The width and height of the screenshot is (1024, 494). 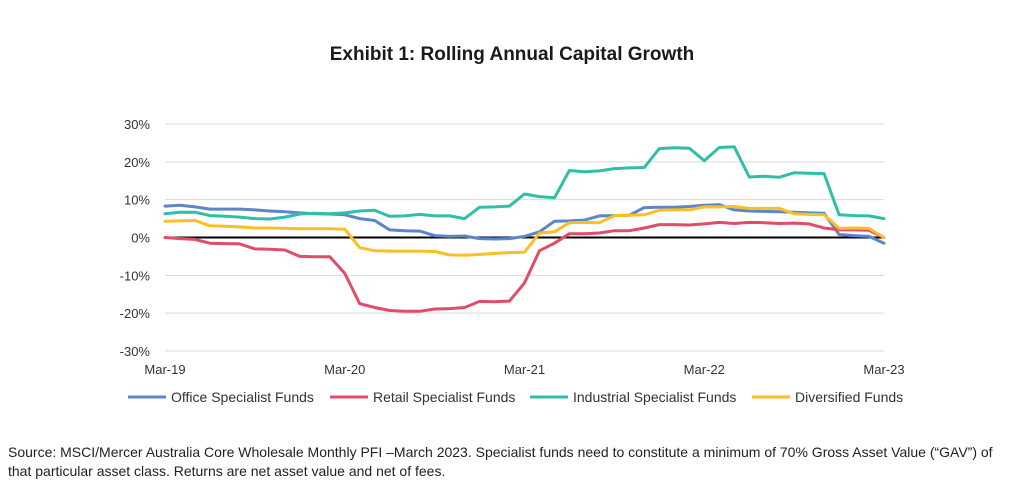 I want to click on y-tick-label: -10%, so click(x=135, y=275).